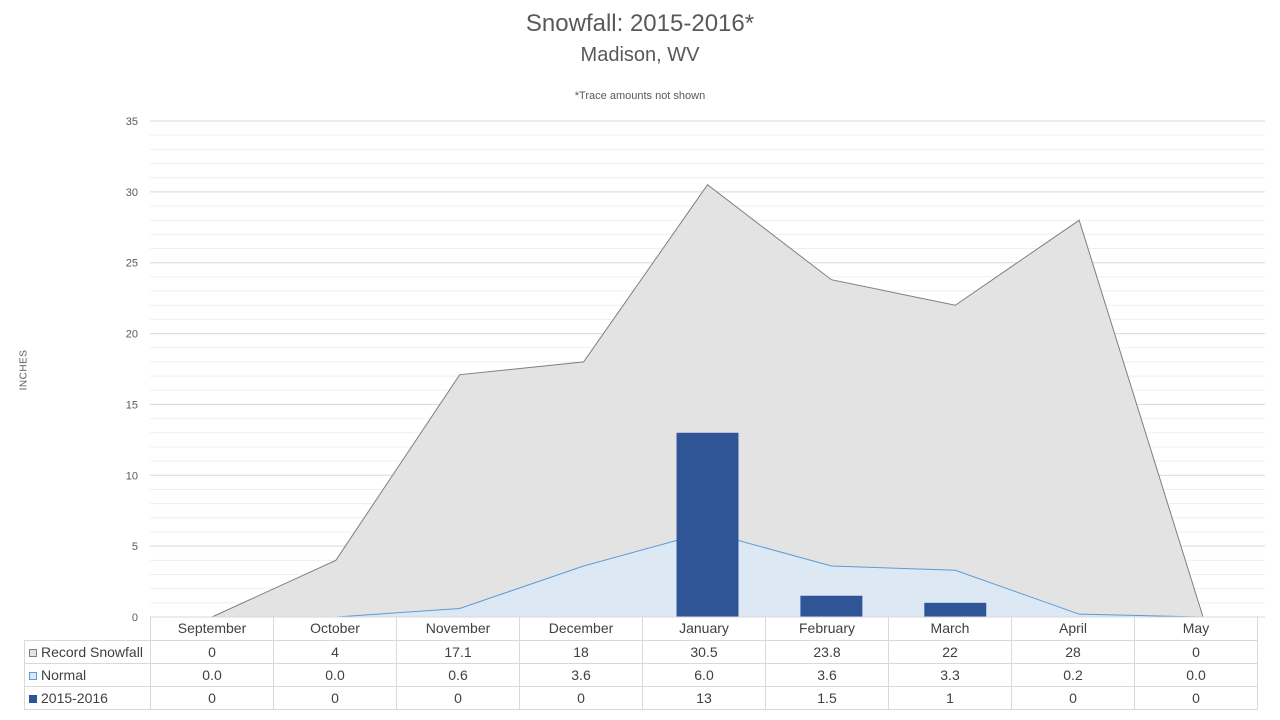  What do you see at coordinates (950, 697) in the screenshot?
I see `data-label: 1` at bounding box center [950, 697].